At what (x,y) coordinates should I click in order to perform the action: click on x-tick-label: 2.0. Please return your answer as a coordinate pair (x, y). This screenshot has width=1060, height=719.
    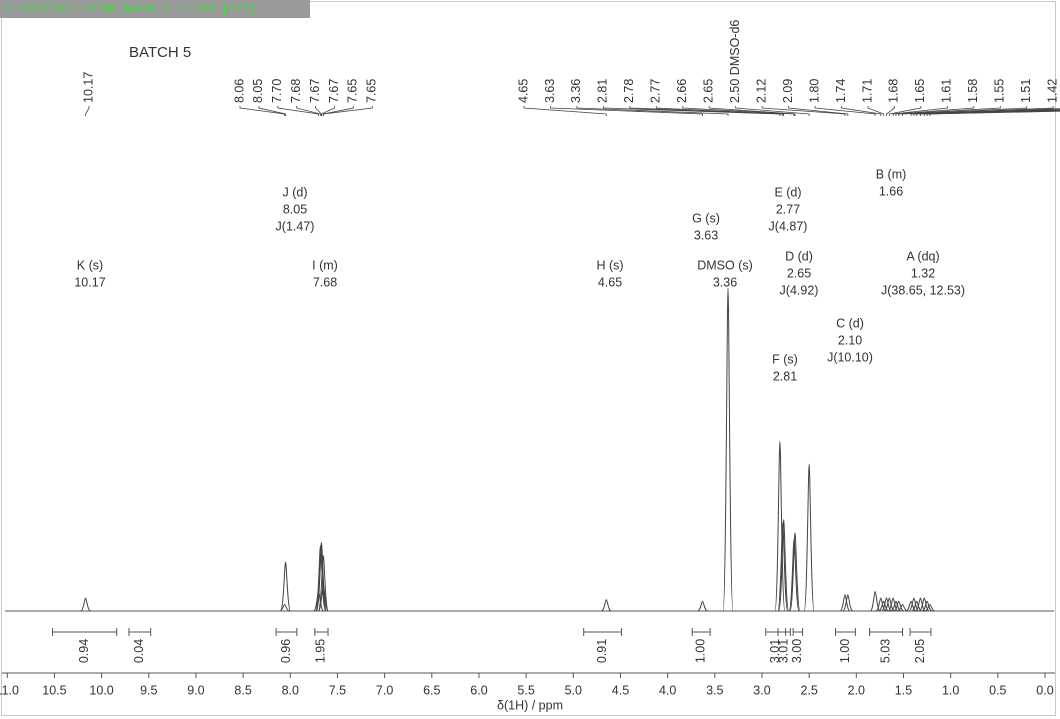
    Looking at the image, I should click on (856, 690).